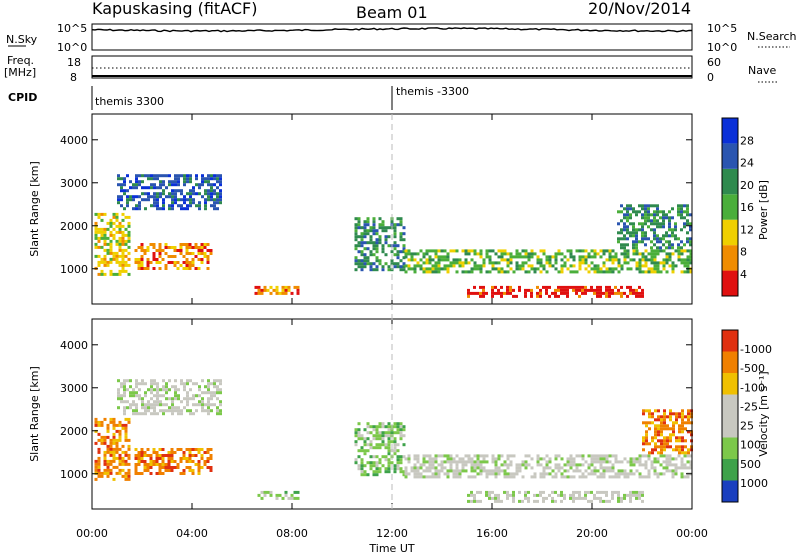  What do you see at coordinates (749, 406) in the screenshot?
I see `colorbar-tick-label: -25` at bounding box center [749, 406].